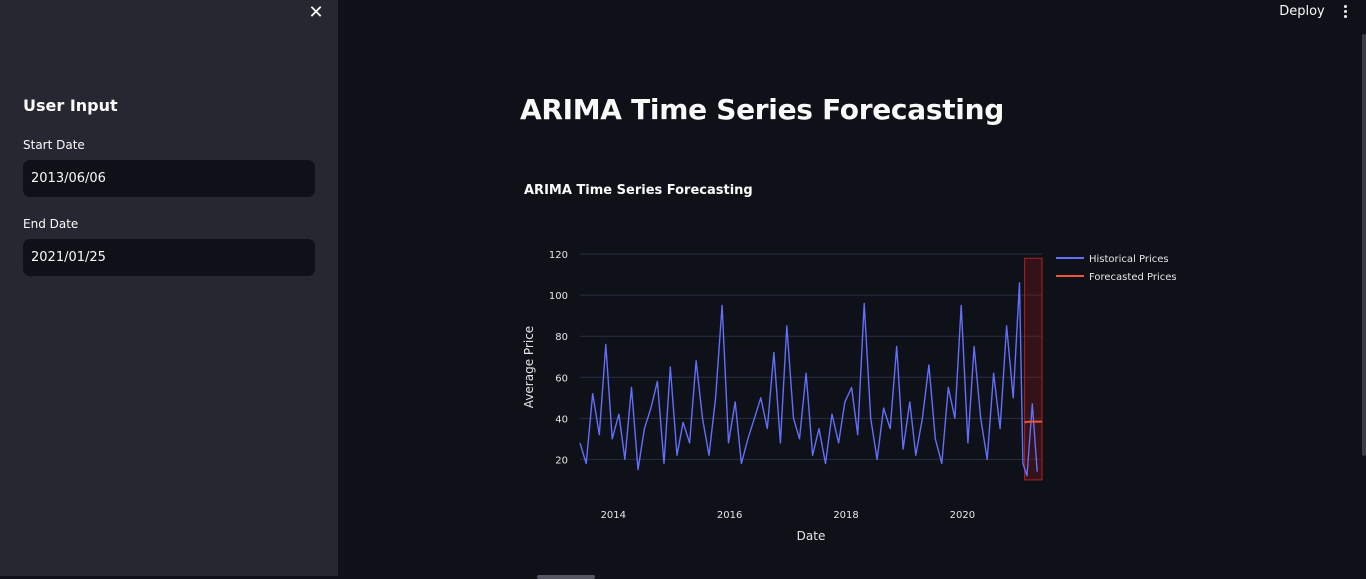 The width and height of the screenshot is (1366, 579). What do you see at coordinates (811, 536) in the screenshot?
I see `x-axis-label: Date` at bounding box center [811, 536].